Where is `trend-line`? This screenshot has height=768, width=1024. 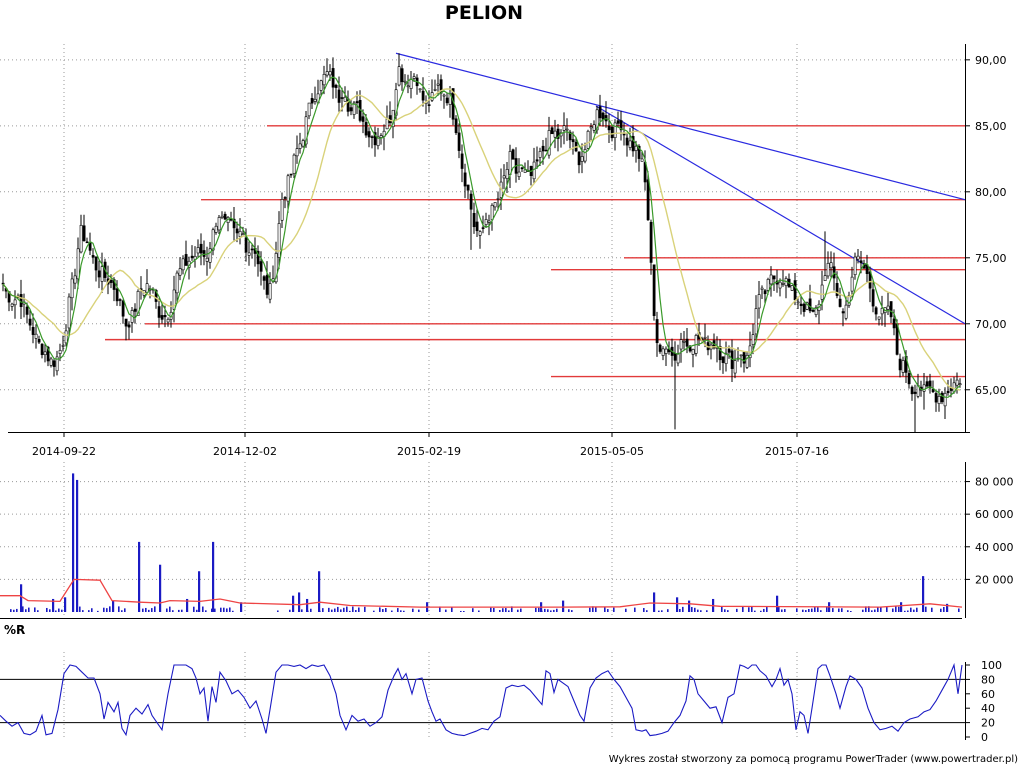
trend-line is located at coordinates (780, 215).